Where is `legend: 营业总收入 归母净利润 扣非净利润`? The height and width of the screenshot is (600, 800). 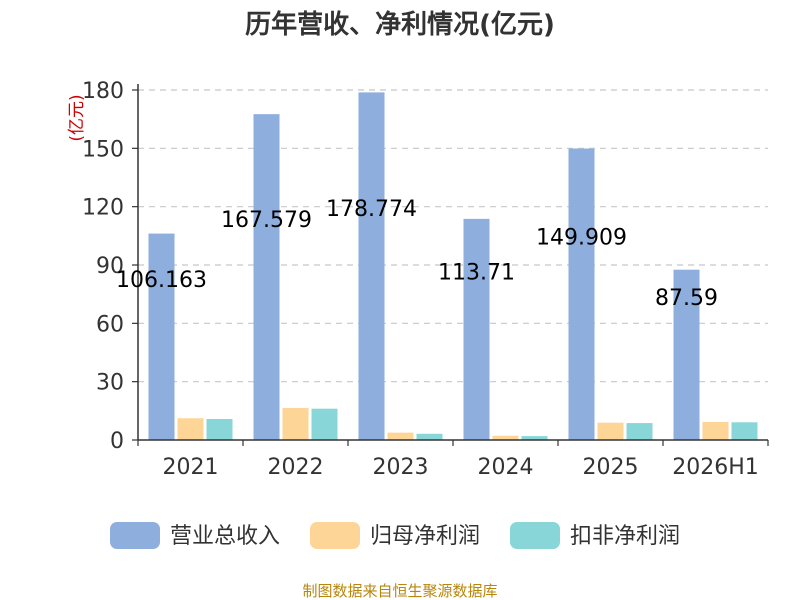
legend: 营业总收入 归母净利润 扣非净利润 is located at coordinates (395, 535).